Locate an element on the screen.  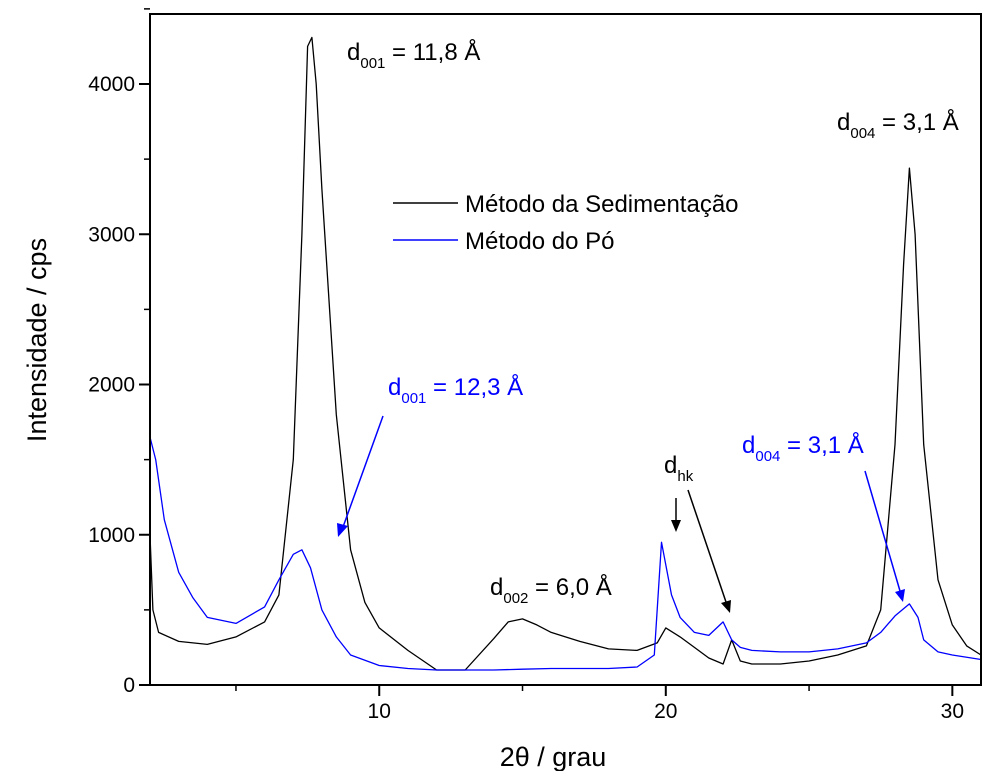
y-tick-label: 3000 is located at coordinates (111, 234).